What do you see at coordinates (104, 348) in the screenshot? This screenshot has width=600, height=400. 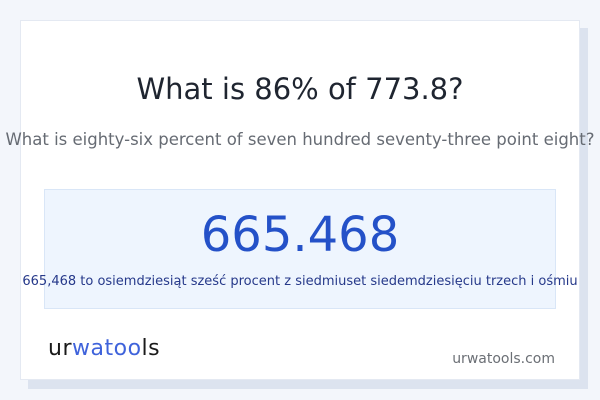 I see `urwatools-logo: urwatools` at bounding box center [104, 348].